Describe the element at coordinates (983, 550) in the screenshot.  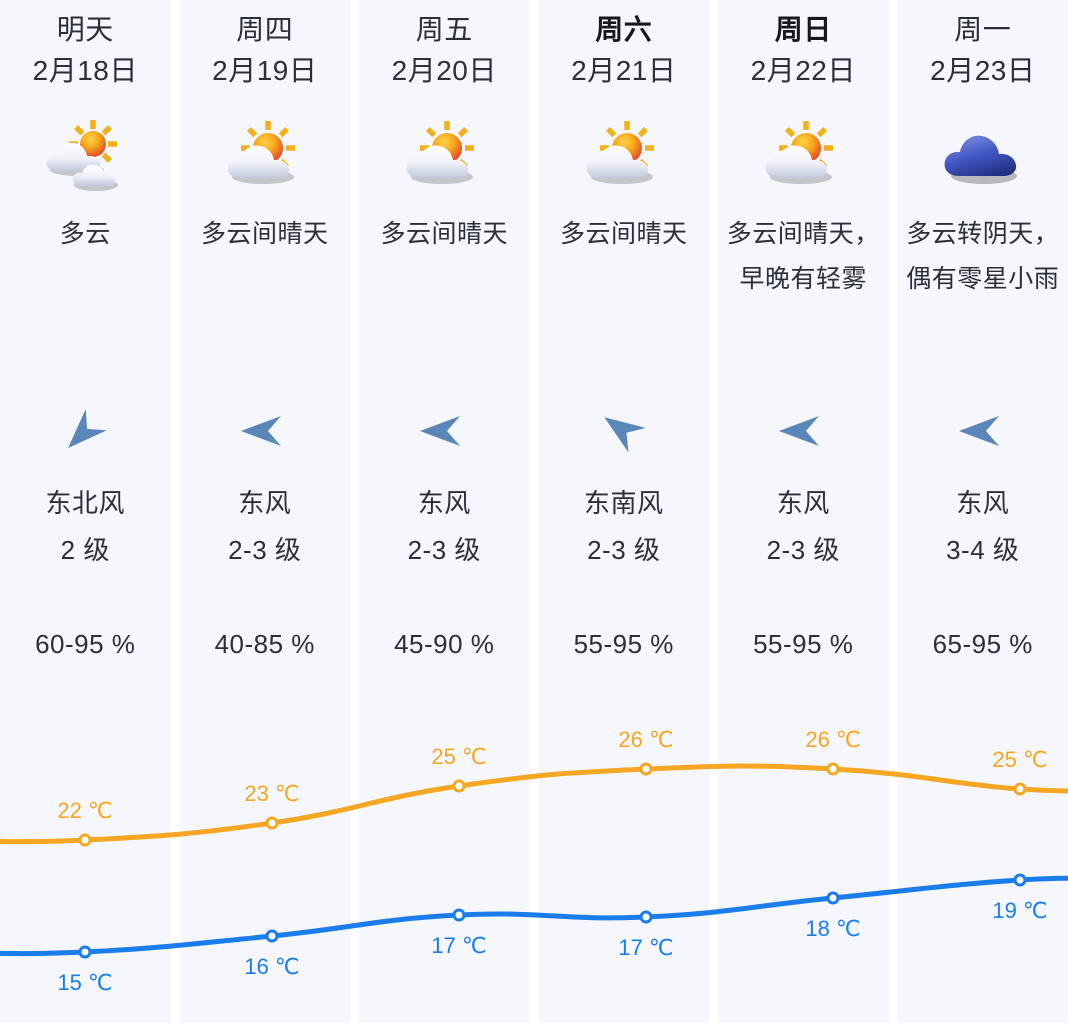
I see `wind-force-label: 3-4 级` at that location.